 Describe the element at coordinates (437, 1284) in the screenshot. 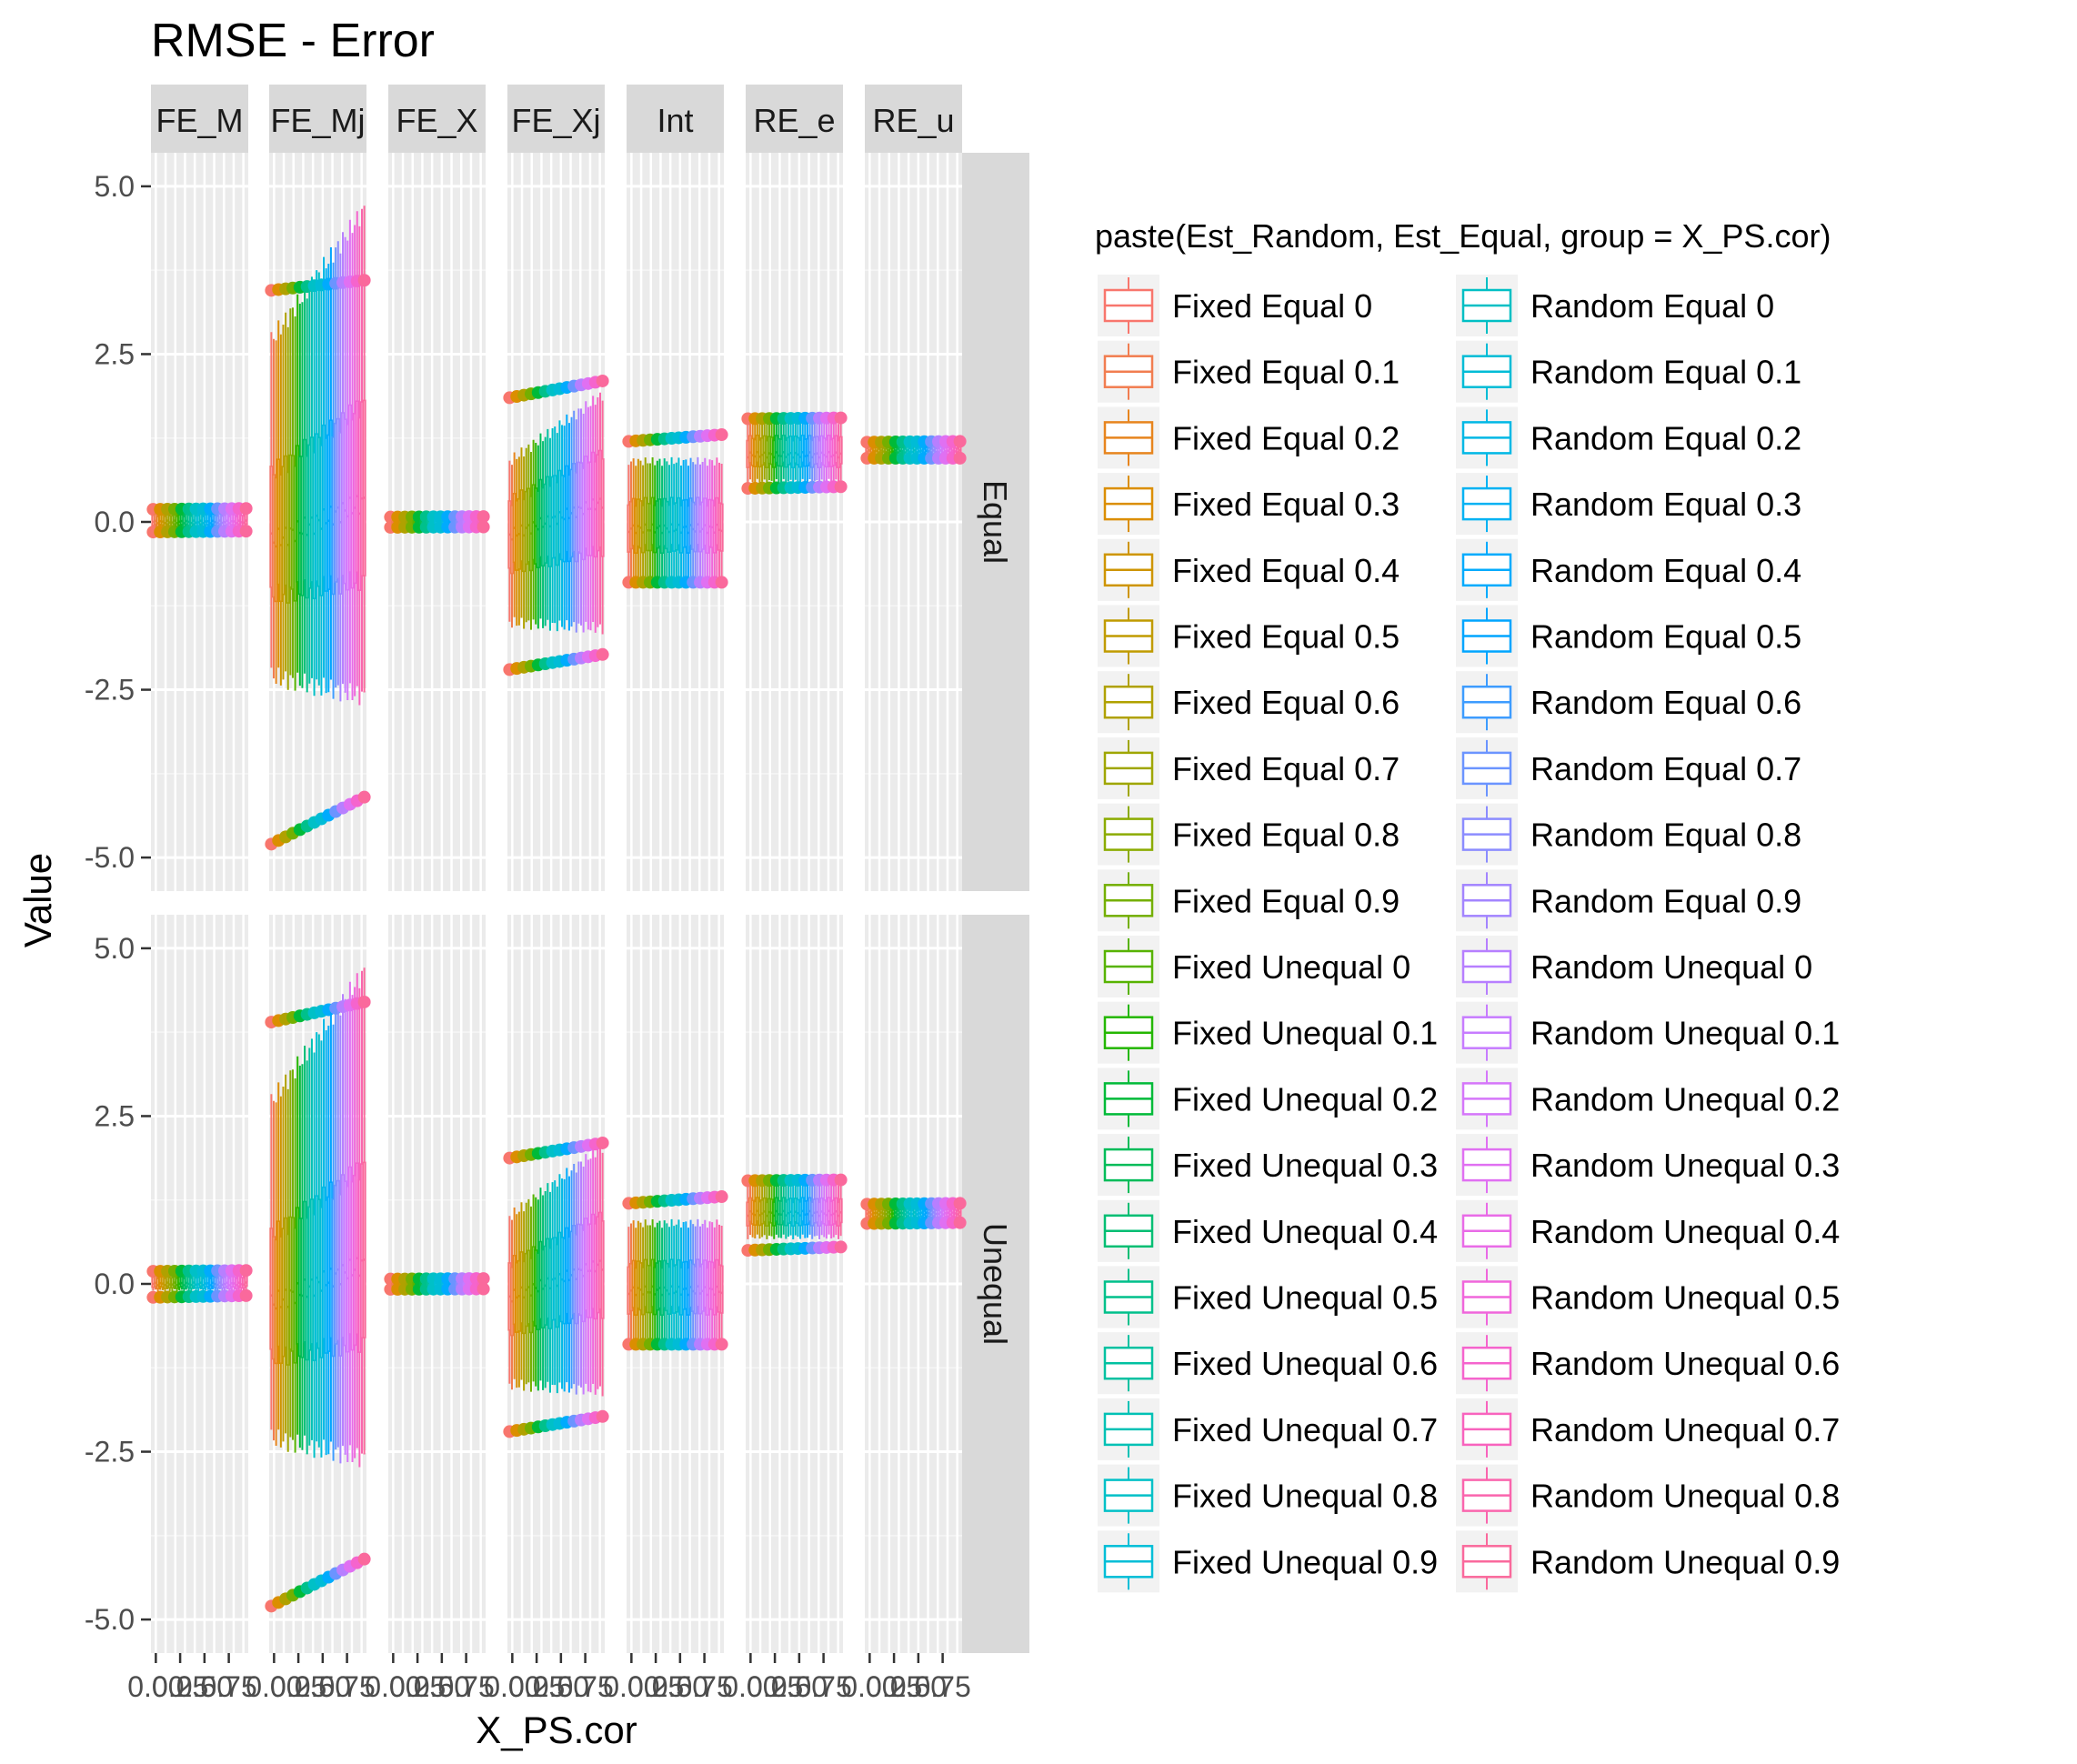

I see `boxes-FE_X-Unequal` at that location.